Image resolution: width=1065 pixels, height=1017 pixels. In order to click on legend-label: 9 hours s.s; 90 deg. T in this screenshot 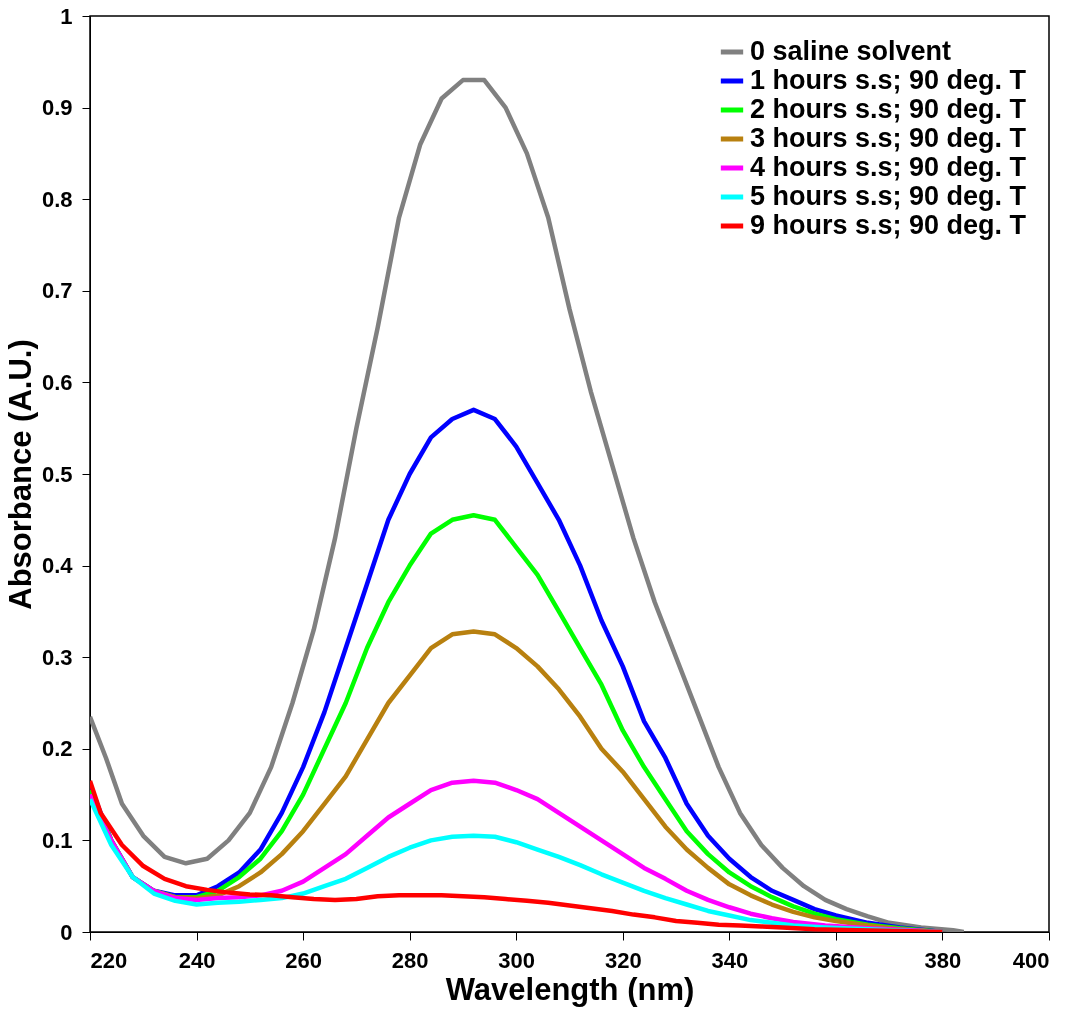, I will do `click(888, 225)`.